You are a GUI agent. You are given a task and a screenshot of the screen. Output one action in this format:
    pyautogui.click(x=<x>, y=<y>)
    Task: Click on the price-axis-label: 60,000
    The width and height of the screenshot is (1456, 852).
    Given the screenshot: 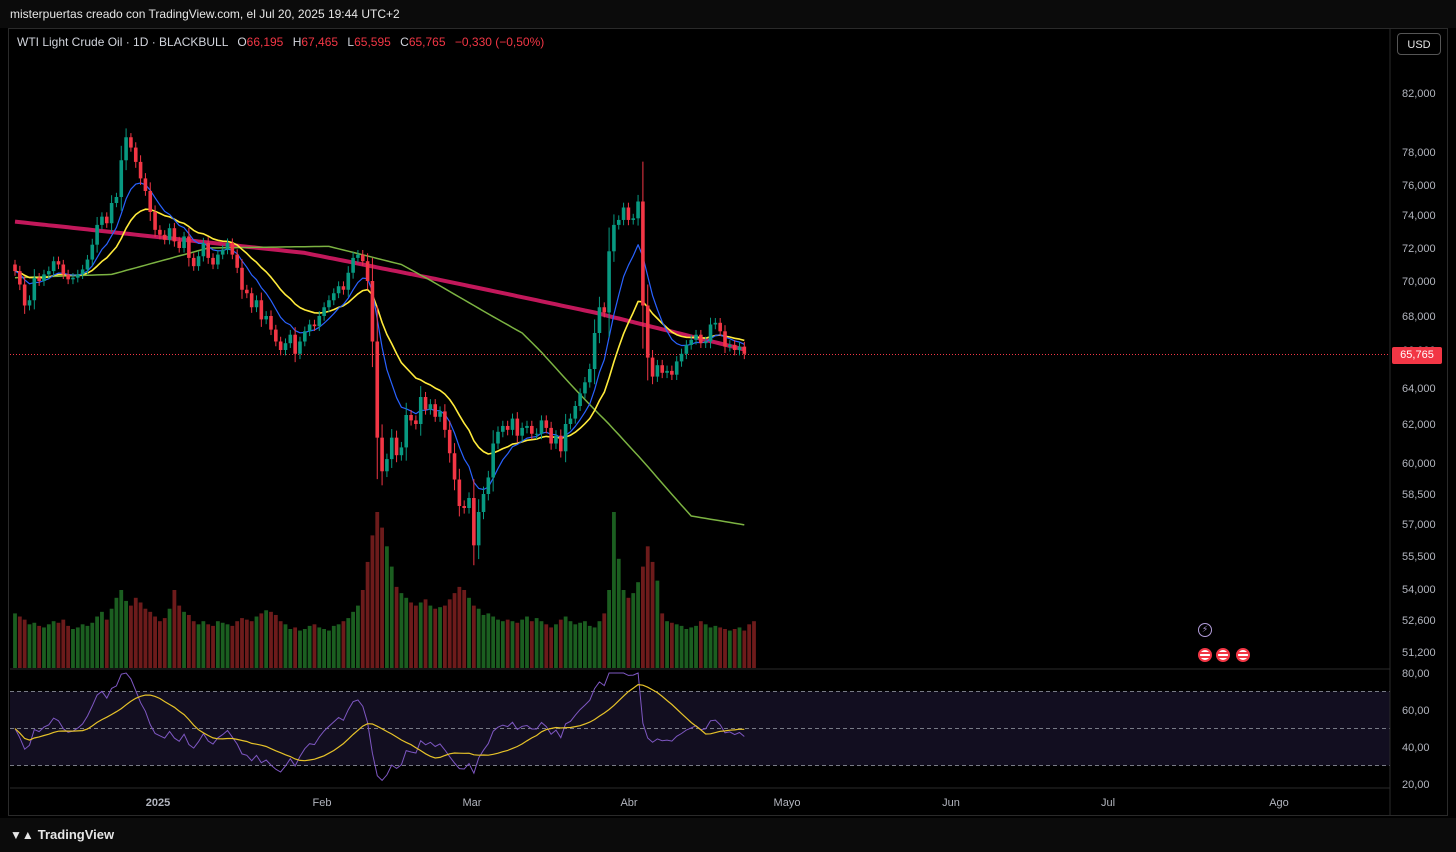 What is the action you would take?
    pyautogui.click(x=1419, y=464)
    